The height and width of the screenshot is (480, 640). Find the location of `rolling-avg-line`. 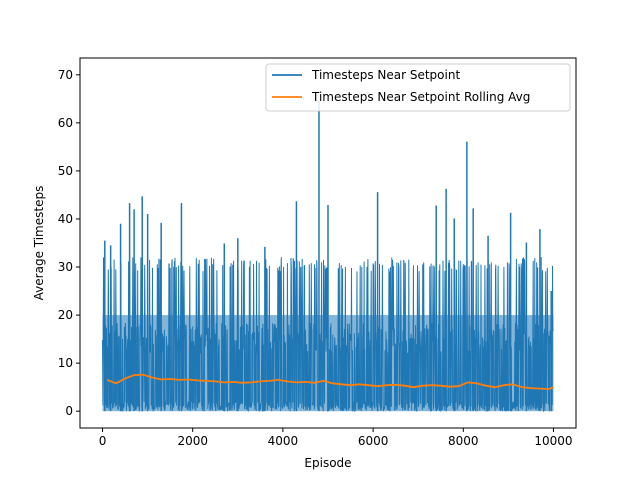

rolling-avg-line is located at coordinates (330, 381).